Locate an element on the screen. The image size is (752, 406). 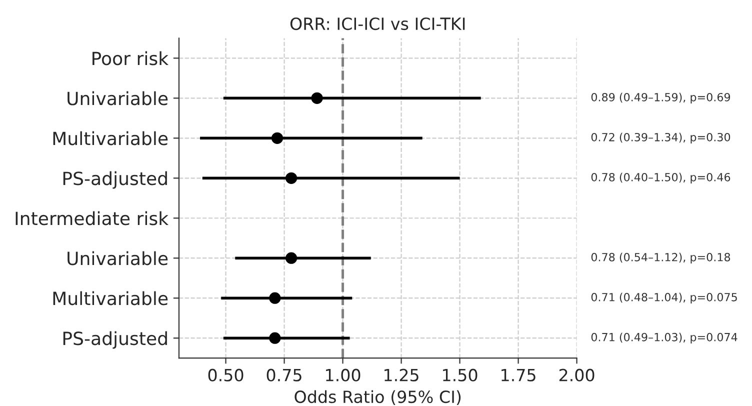
x-tick-label: 0.50 is located at coordinates (226, 375).